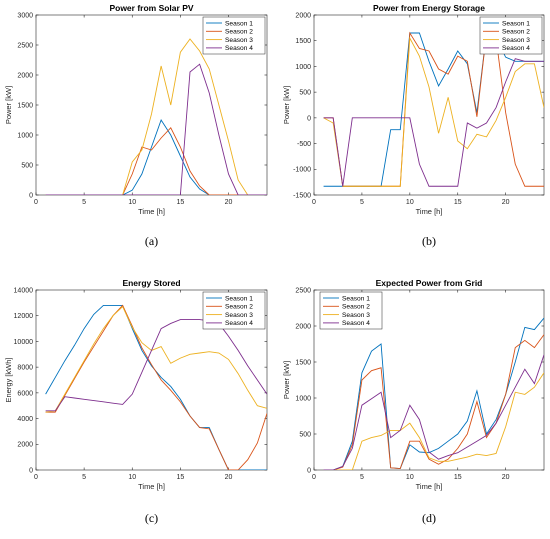 The width and height of the screenshot is (550, 539). I want to click on chart-title: Power from Solar PV, so click(151, 8).